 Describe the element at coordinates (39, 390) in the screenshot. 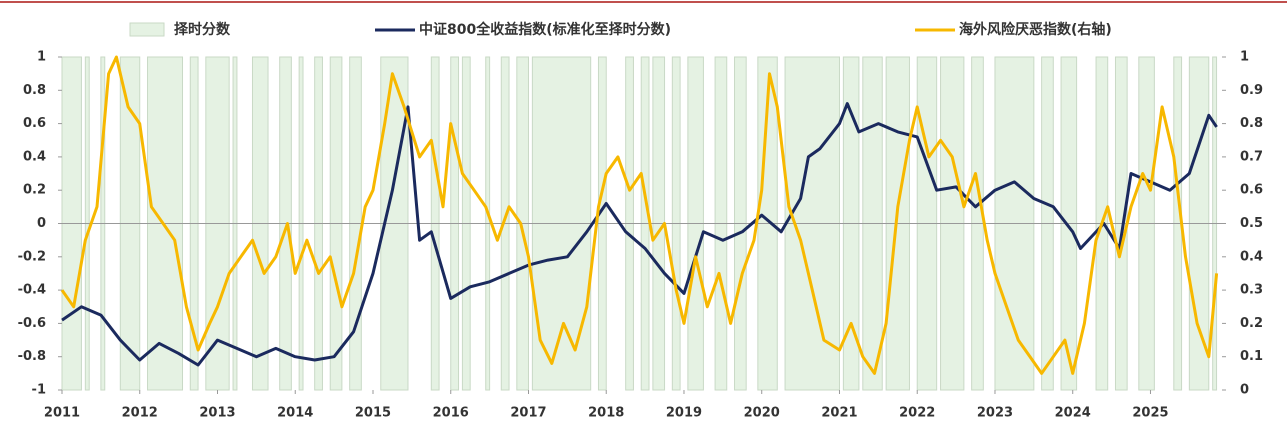

I see `y-tick-label: -1` at that location.